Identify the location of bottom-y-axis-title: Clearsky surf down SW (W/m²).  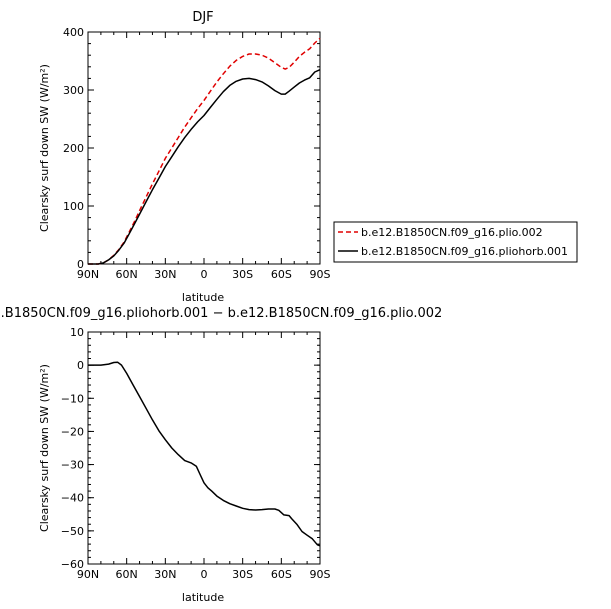
(44, 448).